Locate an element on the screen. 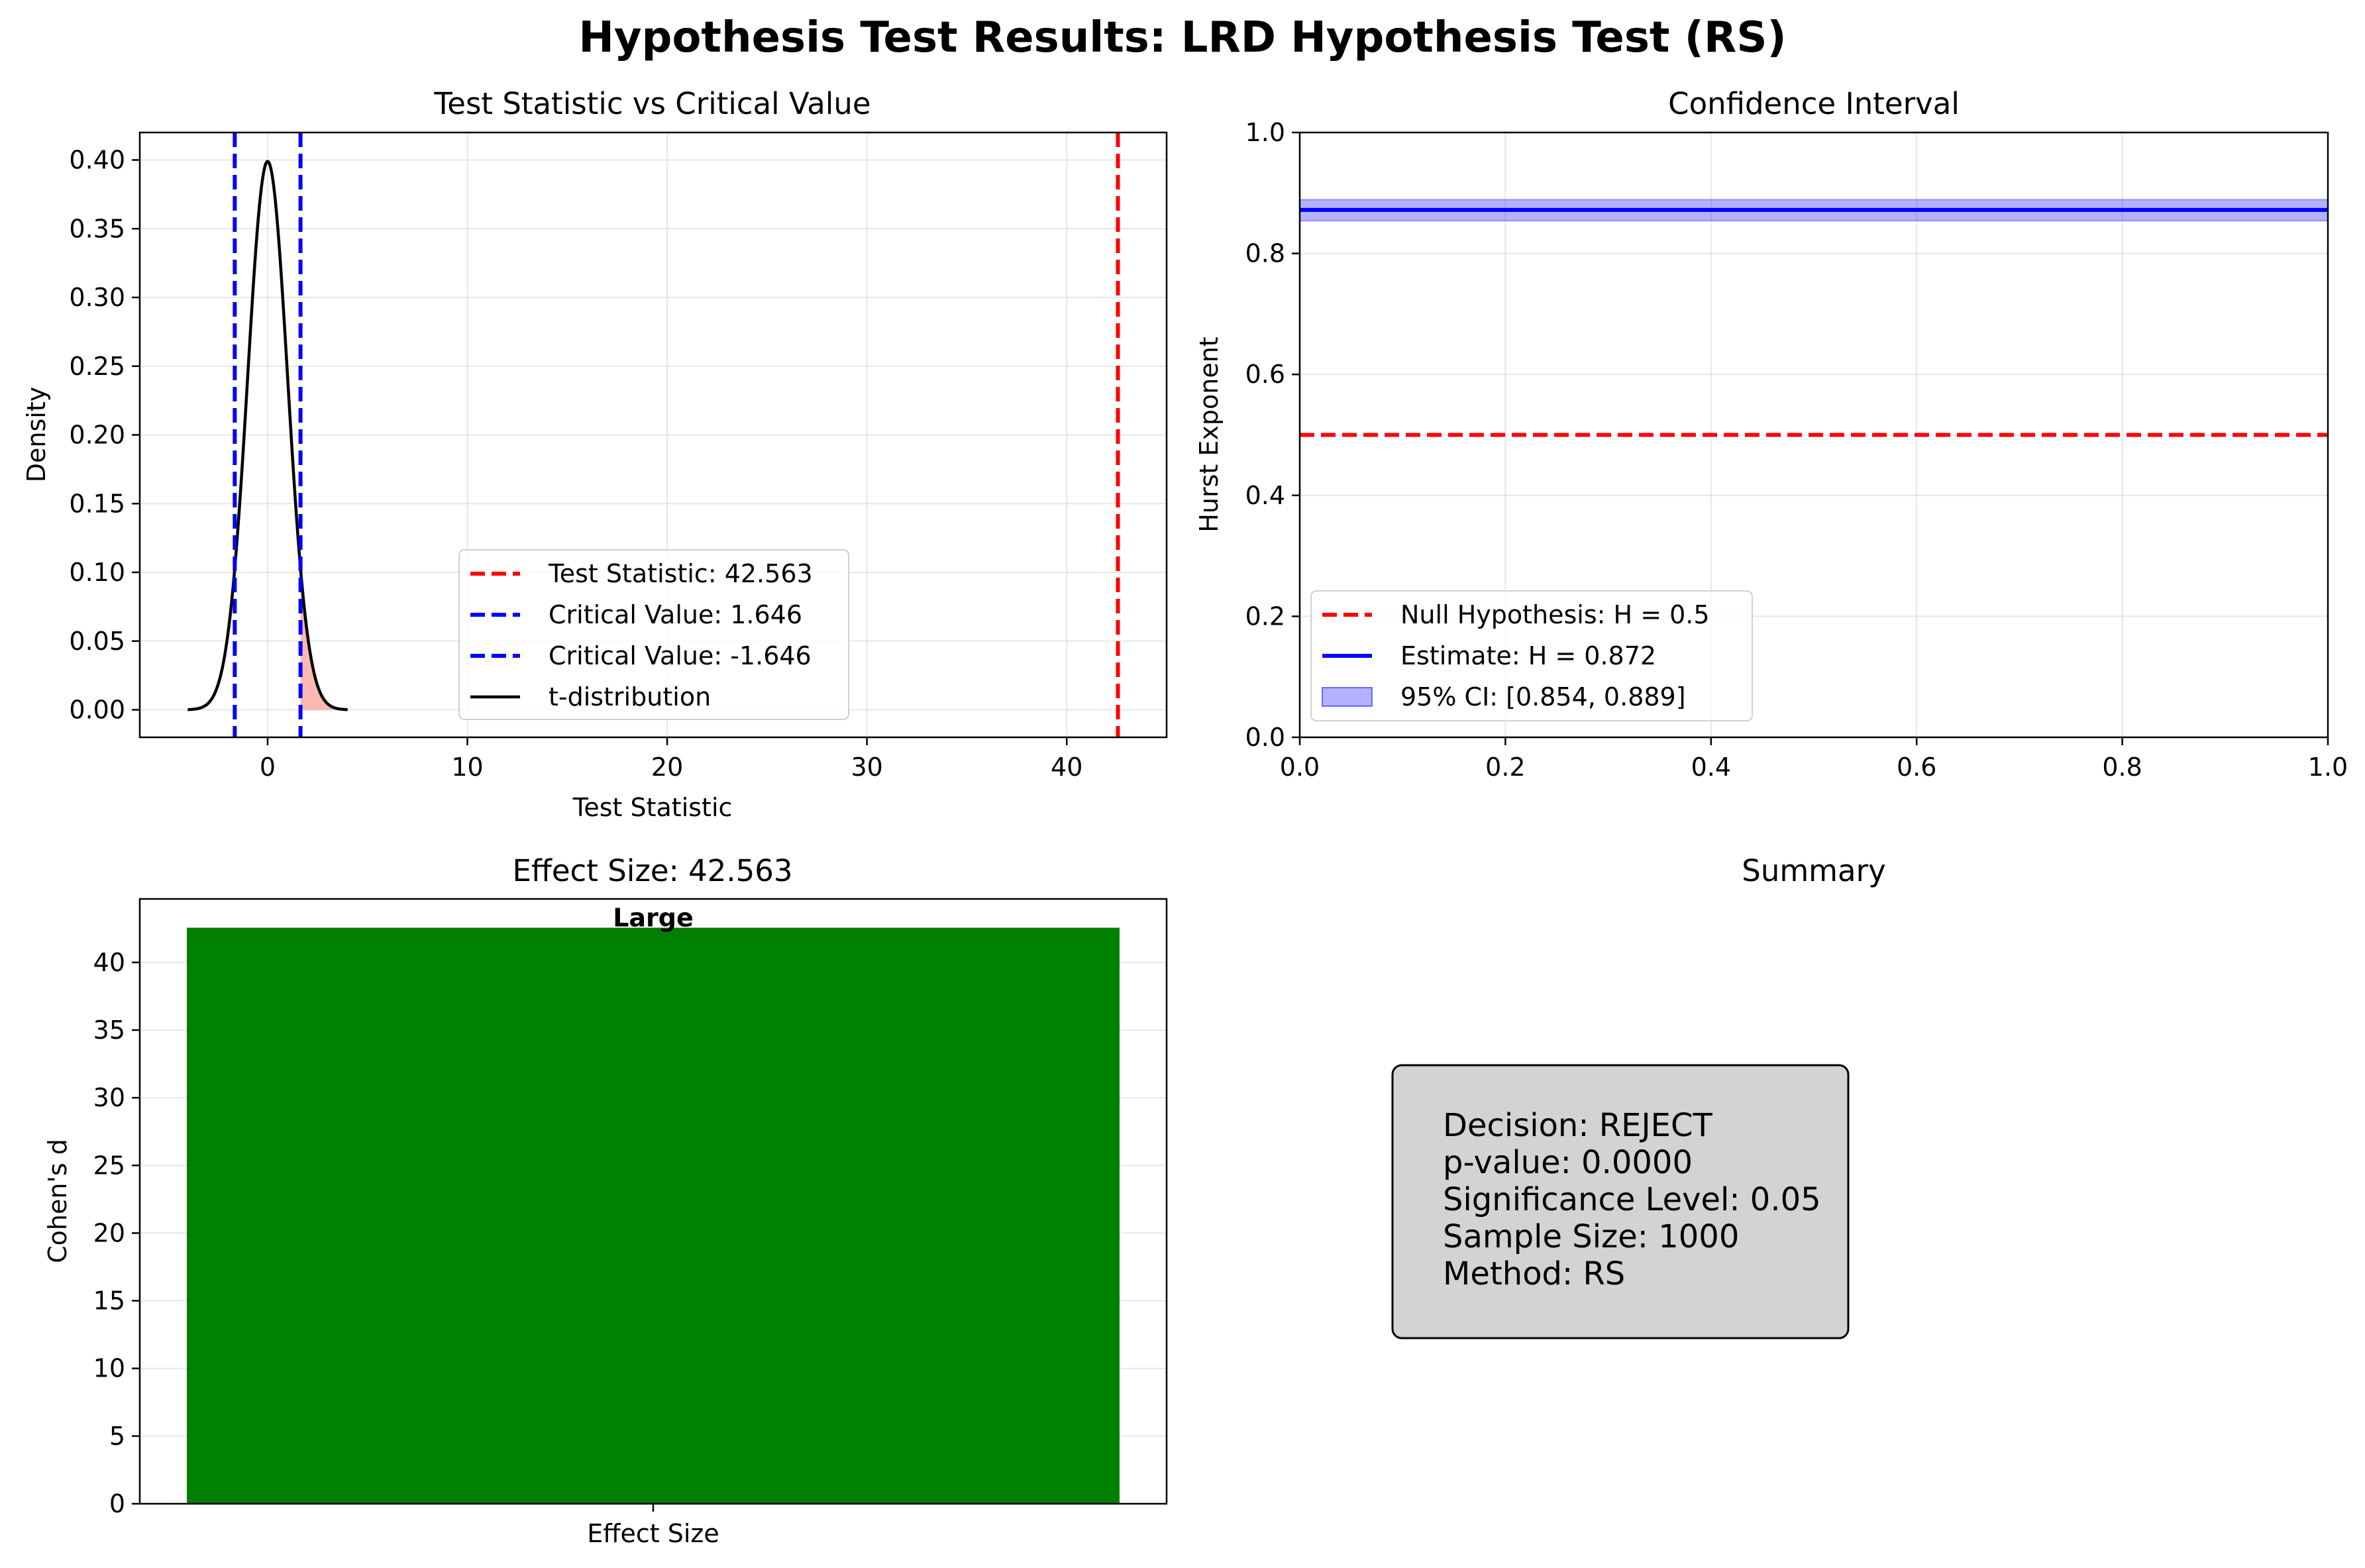 The height and width of the screenshot is (1568, 2365). y-tick-label: 0.0 is located at coordinates (1265, 737).